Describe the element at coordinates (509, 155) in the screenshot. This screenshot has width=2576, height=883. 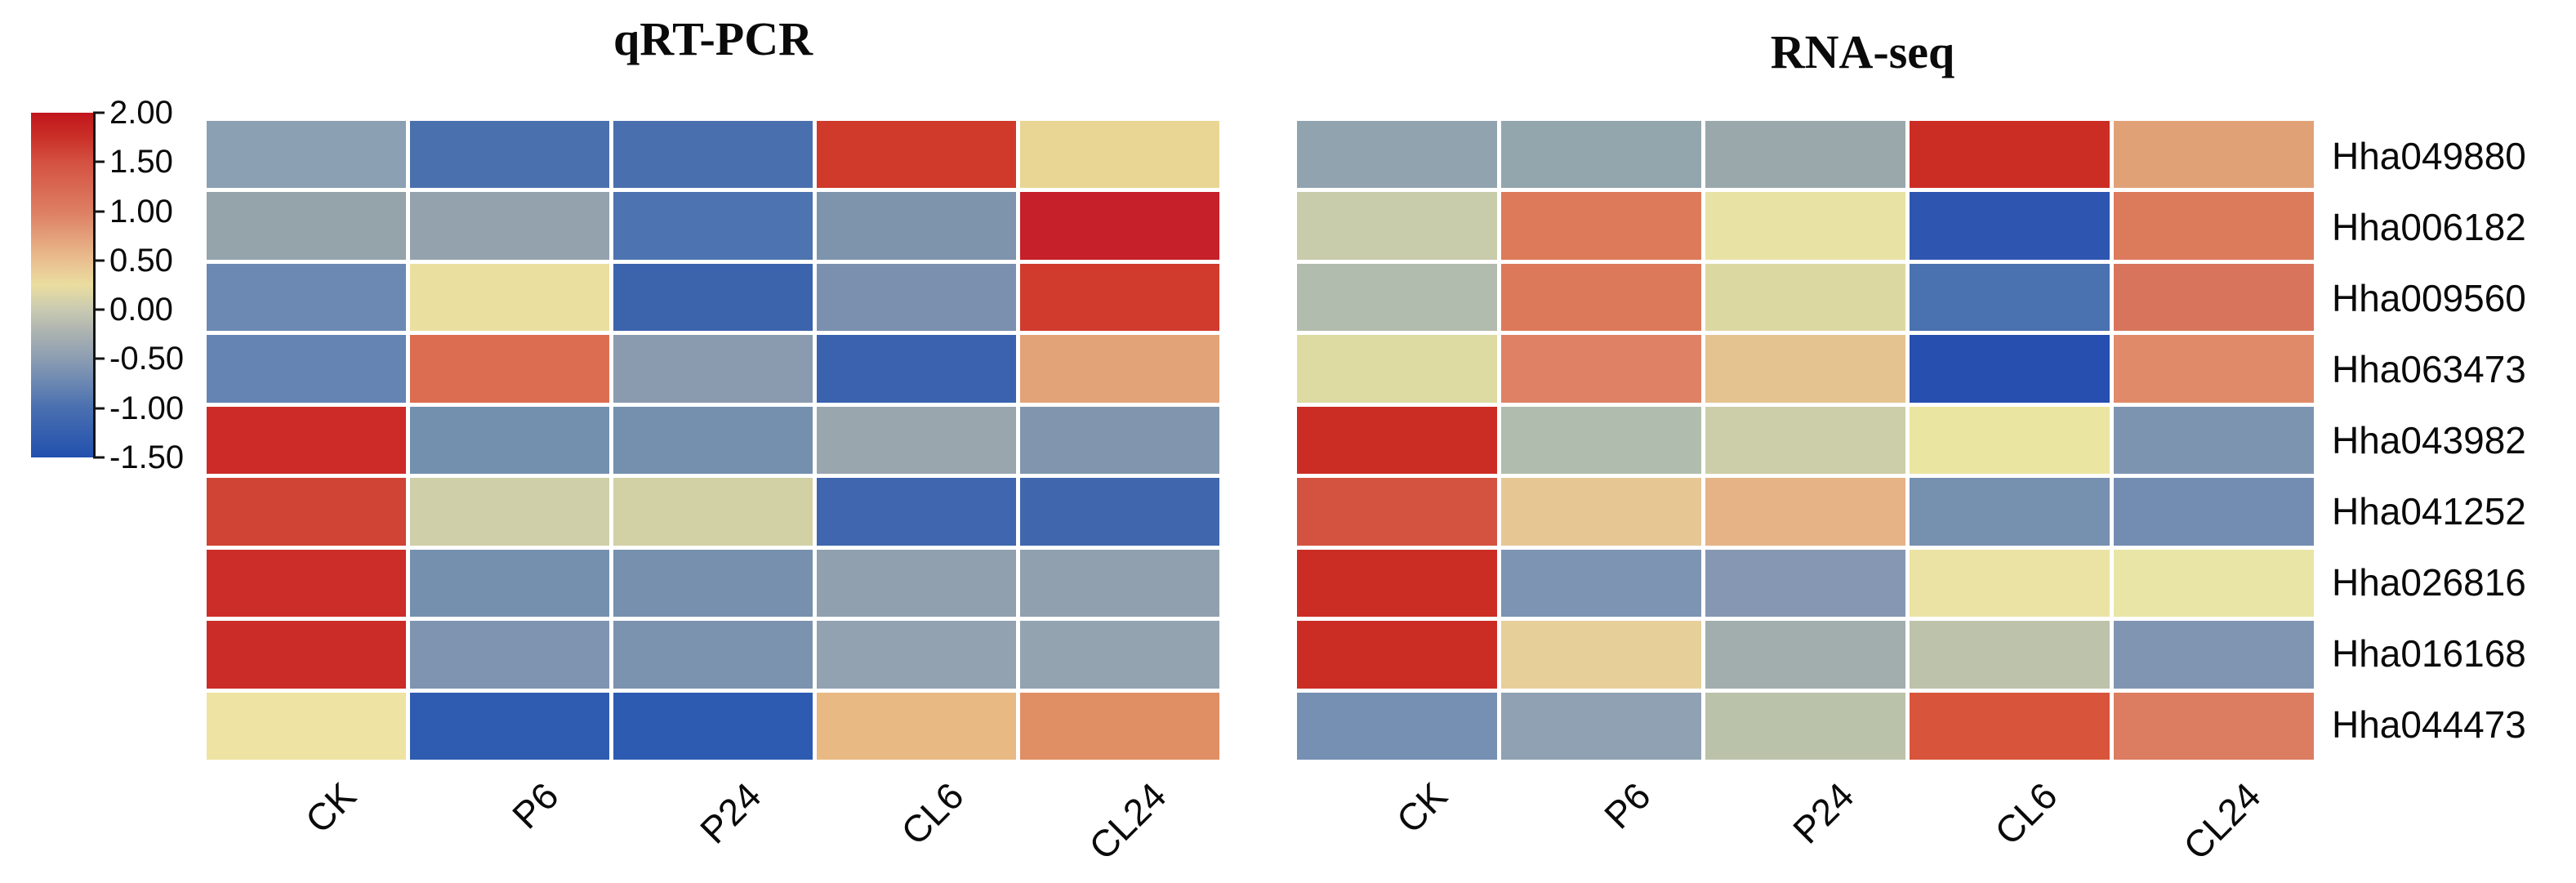
I see `heatmap-cell-qRT-PCR-Hha049880-P6` at that location.